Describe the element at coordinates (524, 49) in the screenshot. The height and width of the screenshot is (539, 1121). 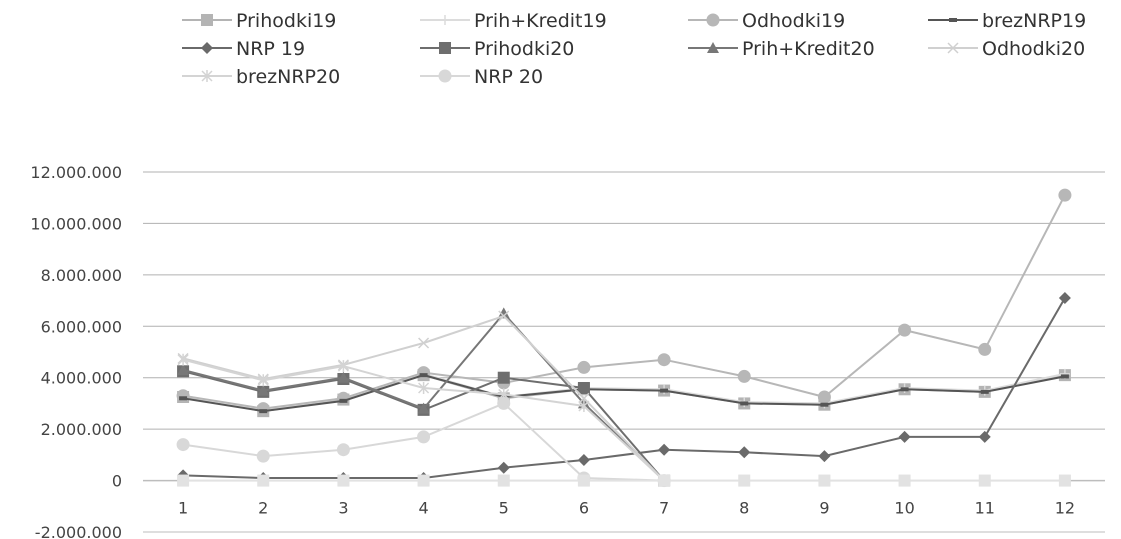
I see `legend-label: Prihodki20` at that location.